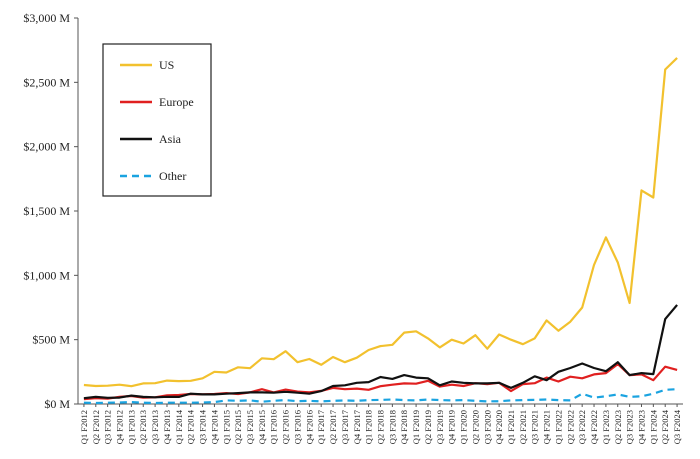  What do you see at coordinates (46, 275) in the screenshot?
I see `y-tick-label: $1,000 M` at bounding box center [46, 275].